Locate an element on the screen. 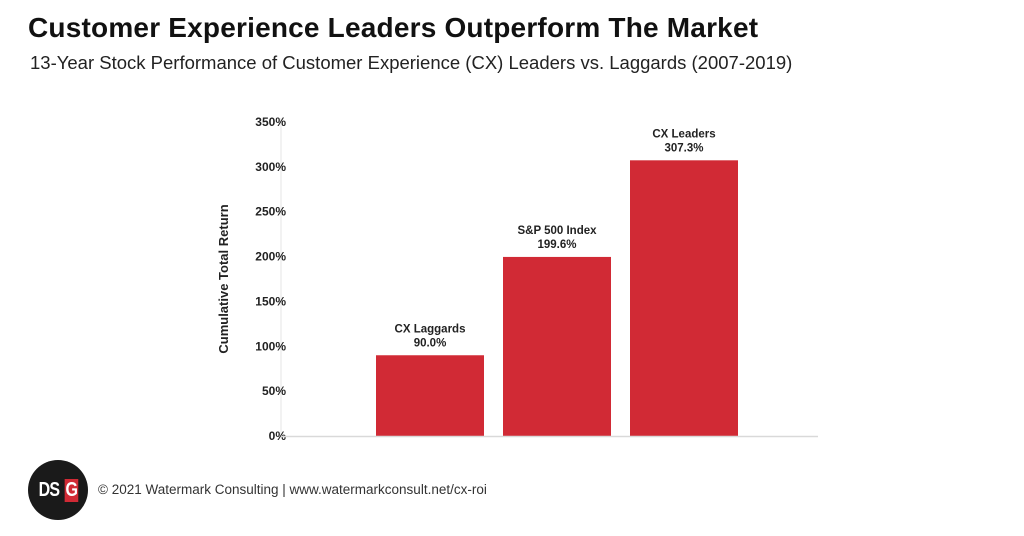 Image resolution: width=1024 pixels, height=536 pixels. y-tick-label: 300% is located at coordinates (270, 167).